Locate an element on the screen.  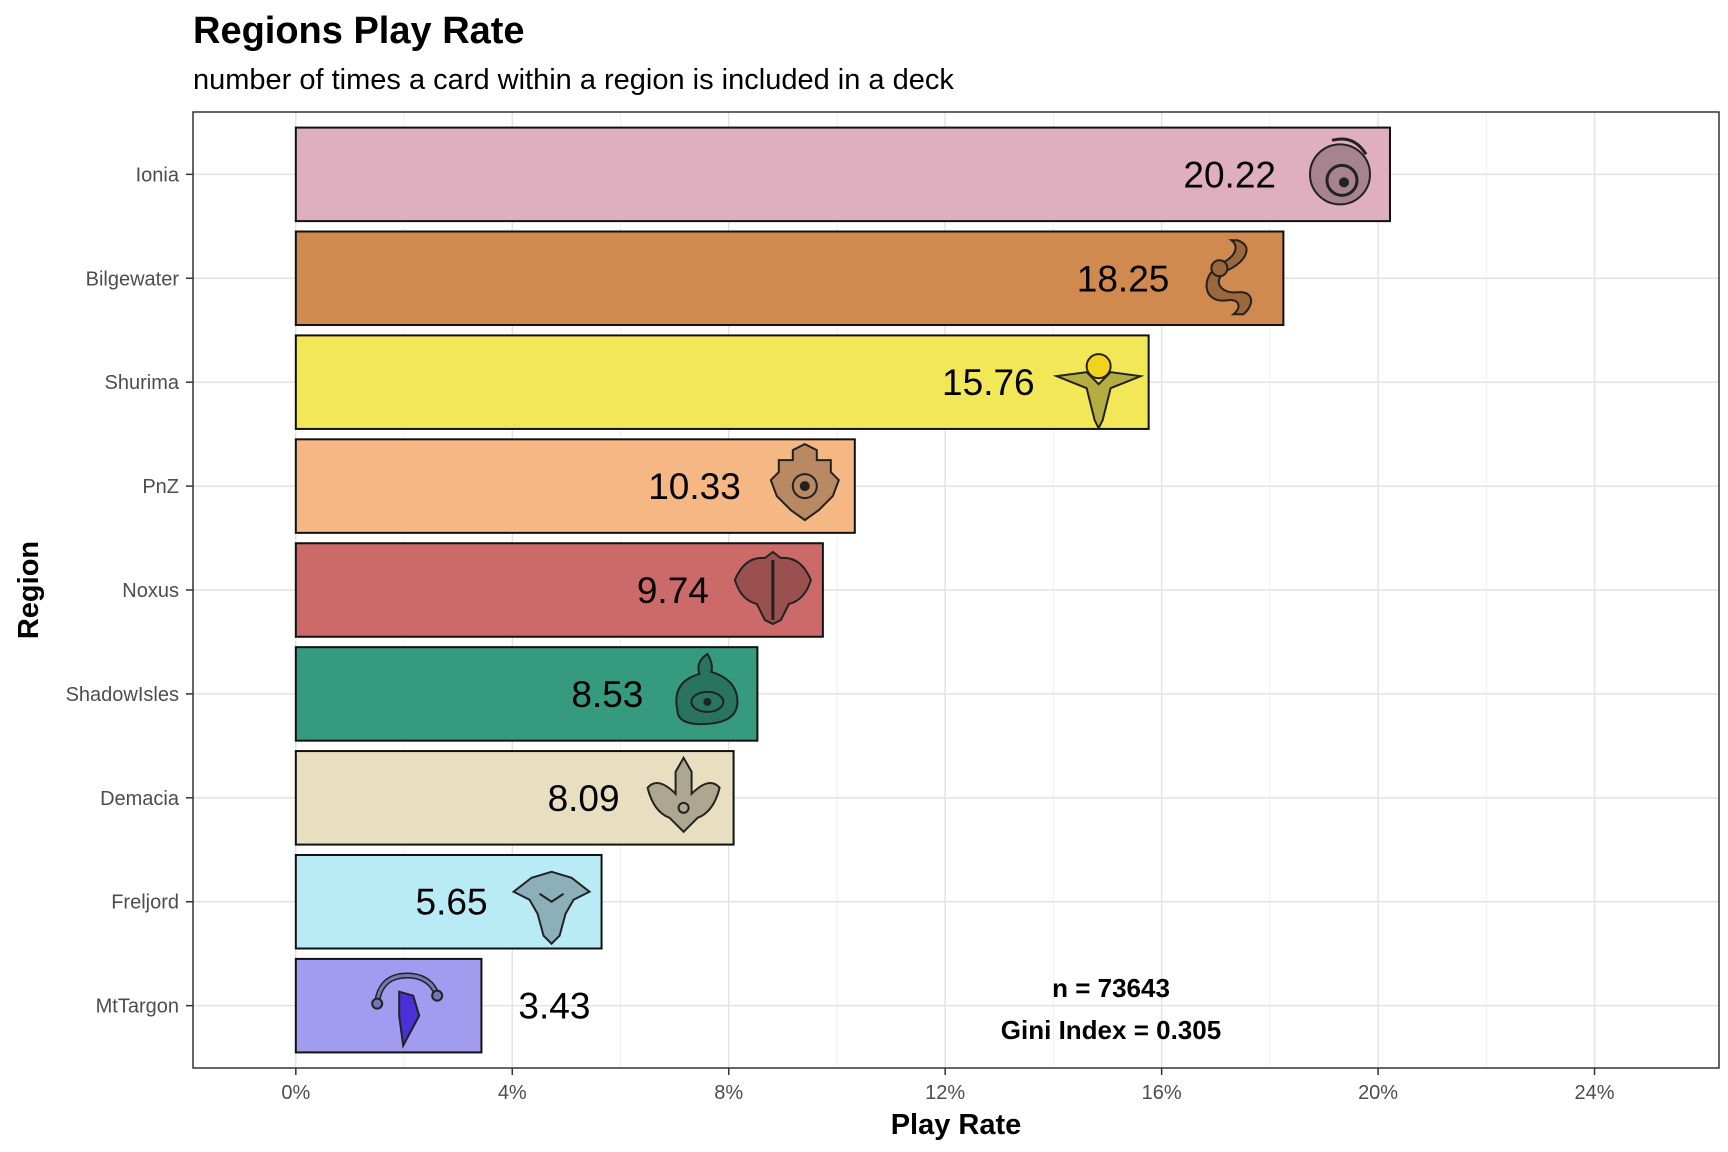
shadowisles-icon is located at coordinates (707, 689).